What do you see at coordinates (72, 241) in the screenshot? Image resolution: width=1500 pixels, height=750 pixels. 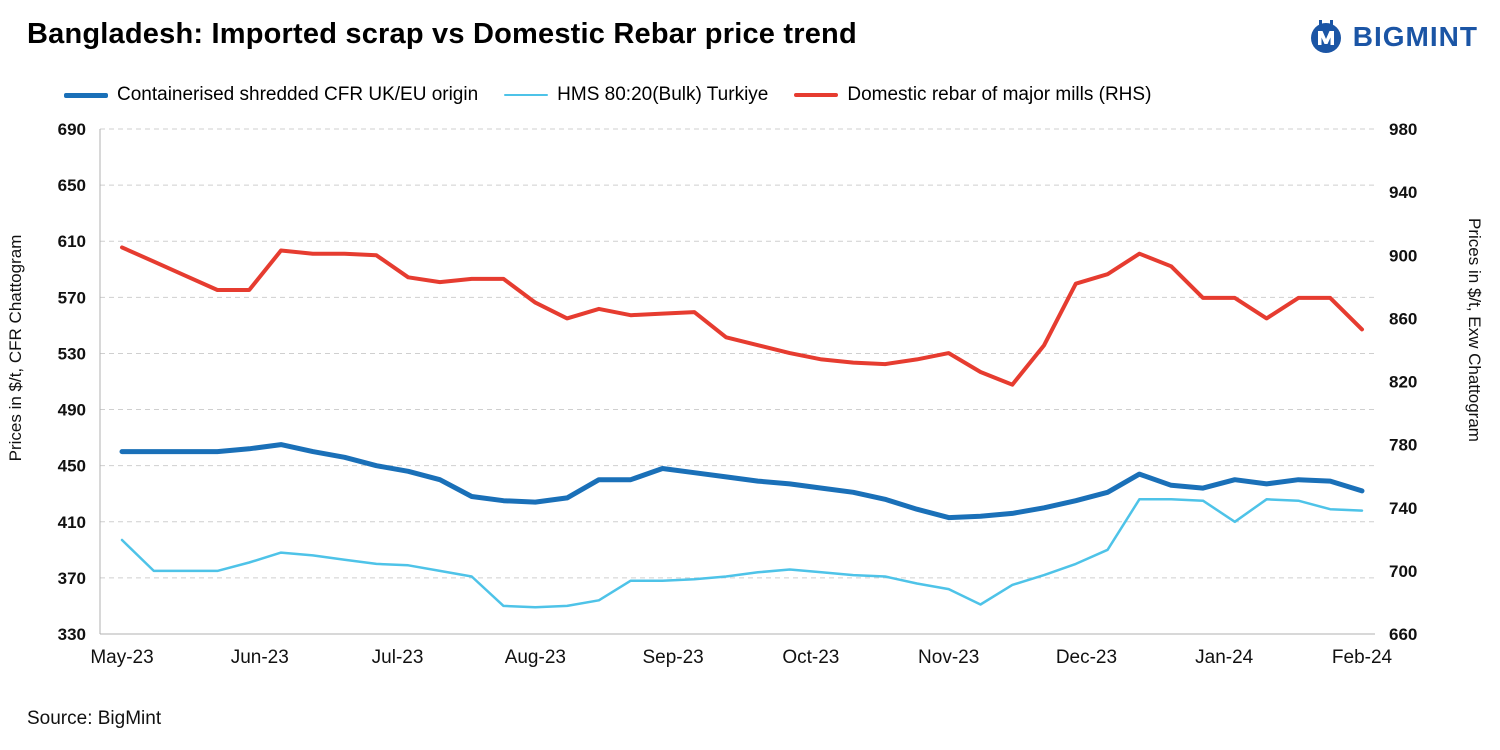 I see `left-axis-tick-label: 610` at bounding box center [72, 241].